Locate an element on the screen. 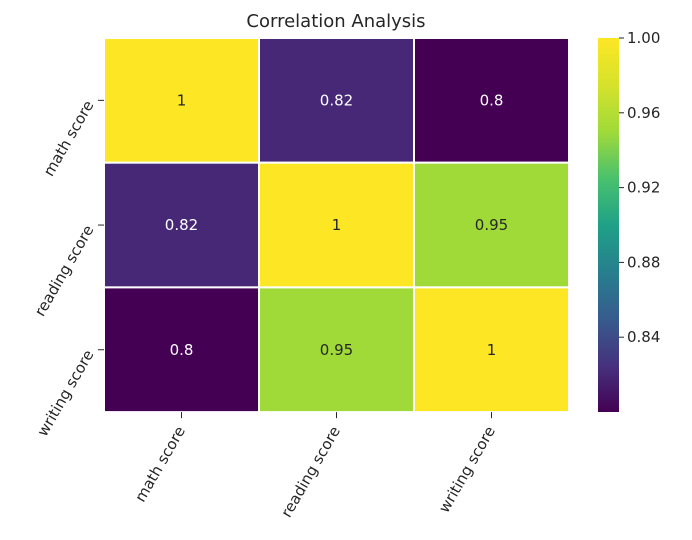  colorbar-tick-label: 0.96 is located at coordinates (643, 113).